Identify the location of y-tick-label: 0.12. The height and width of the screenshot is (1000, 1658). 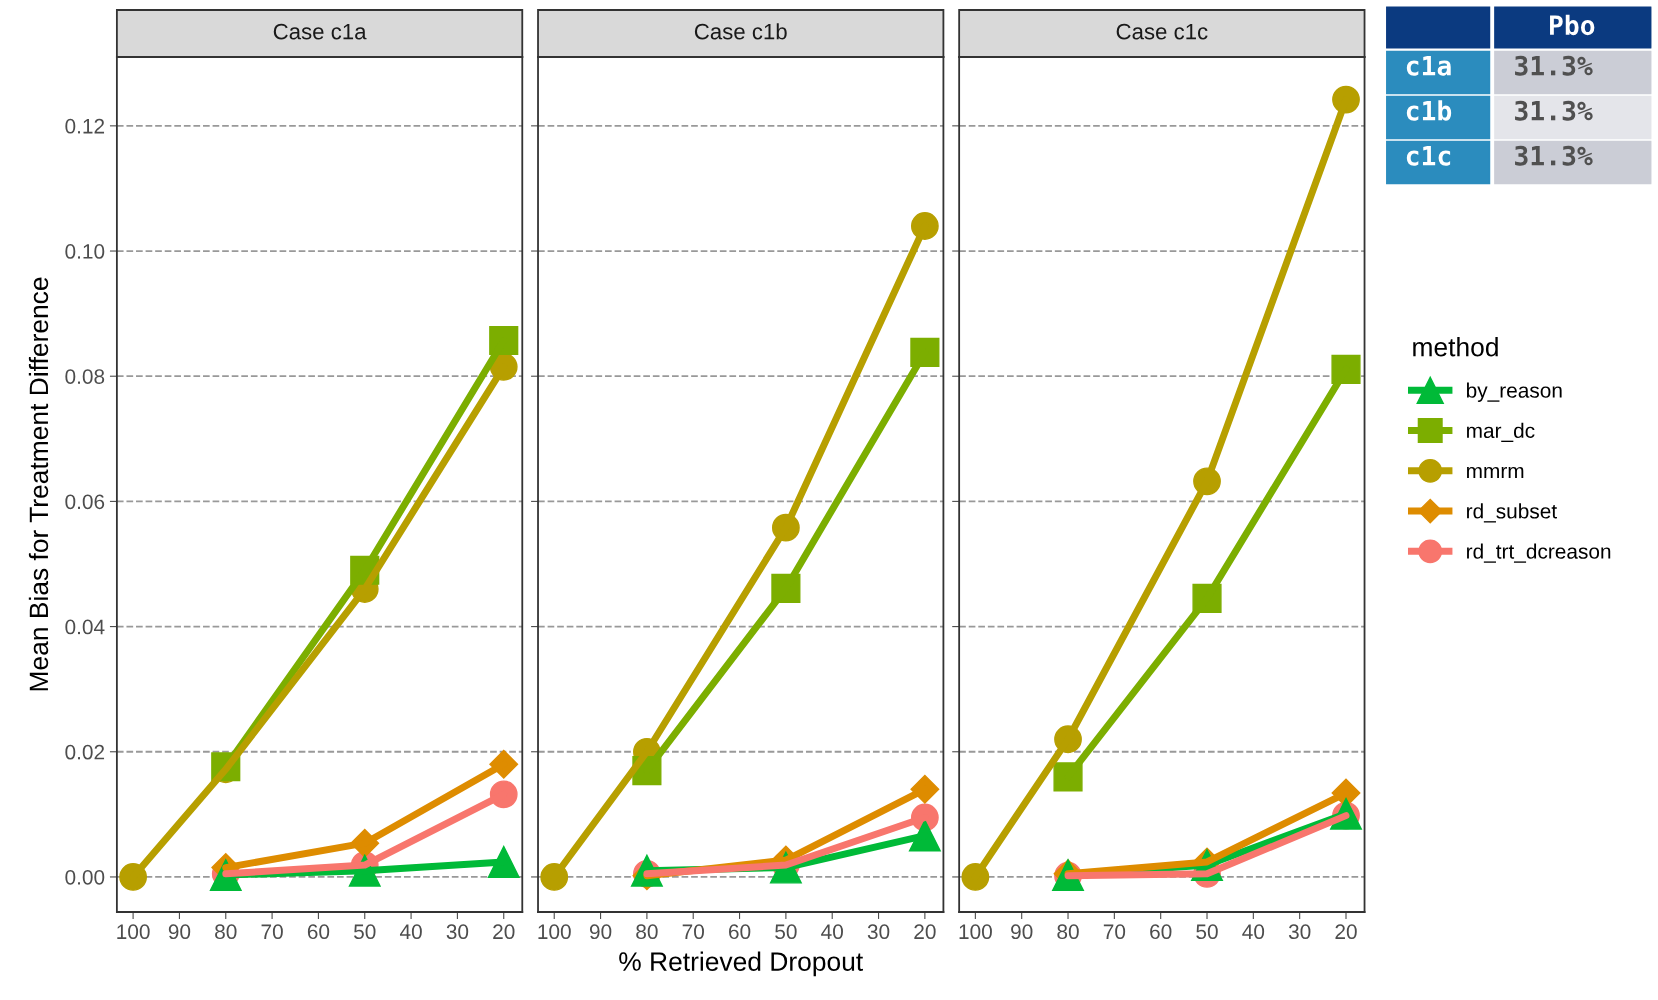
(85, 126).